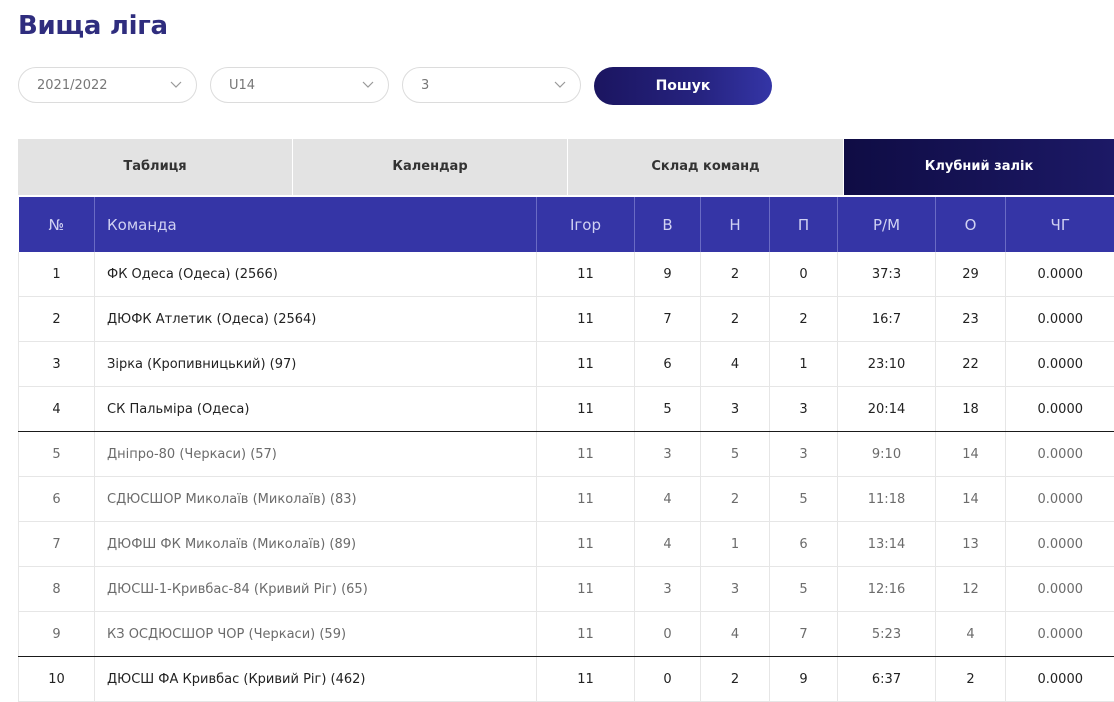  What do you see at coordinates (316, 274) in the screenshot?
I see `cell-team: ФК Одеса (Одеса) (2566)` at bounding box center [316, 274].